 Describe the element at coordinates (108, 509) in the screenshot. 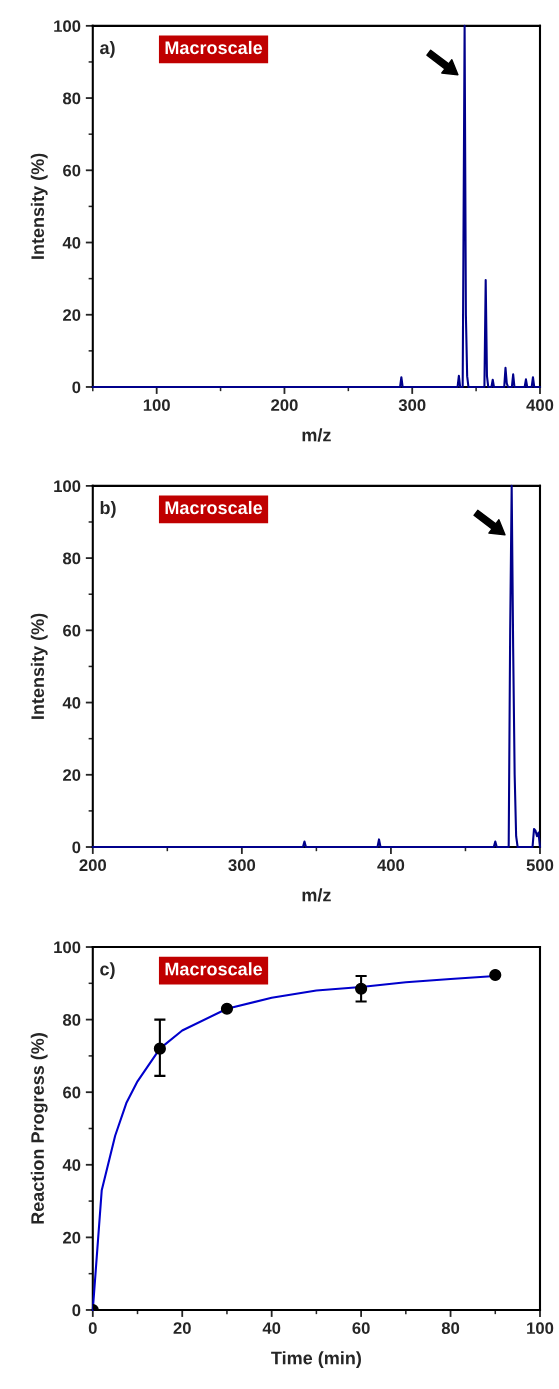

I see `annotation: b)` at that location.